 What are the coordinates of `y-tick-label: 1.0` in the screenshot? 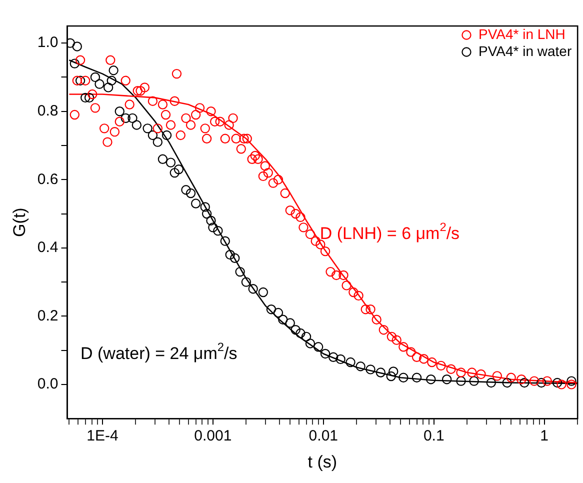 It's located at (47, 43).